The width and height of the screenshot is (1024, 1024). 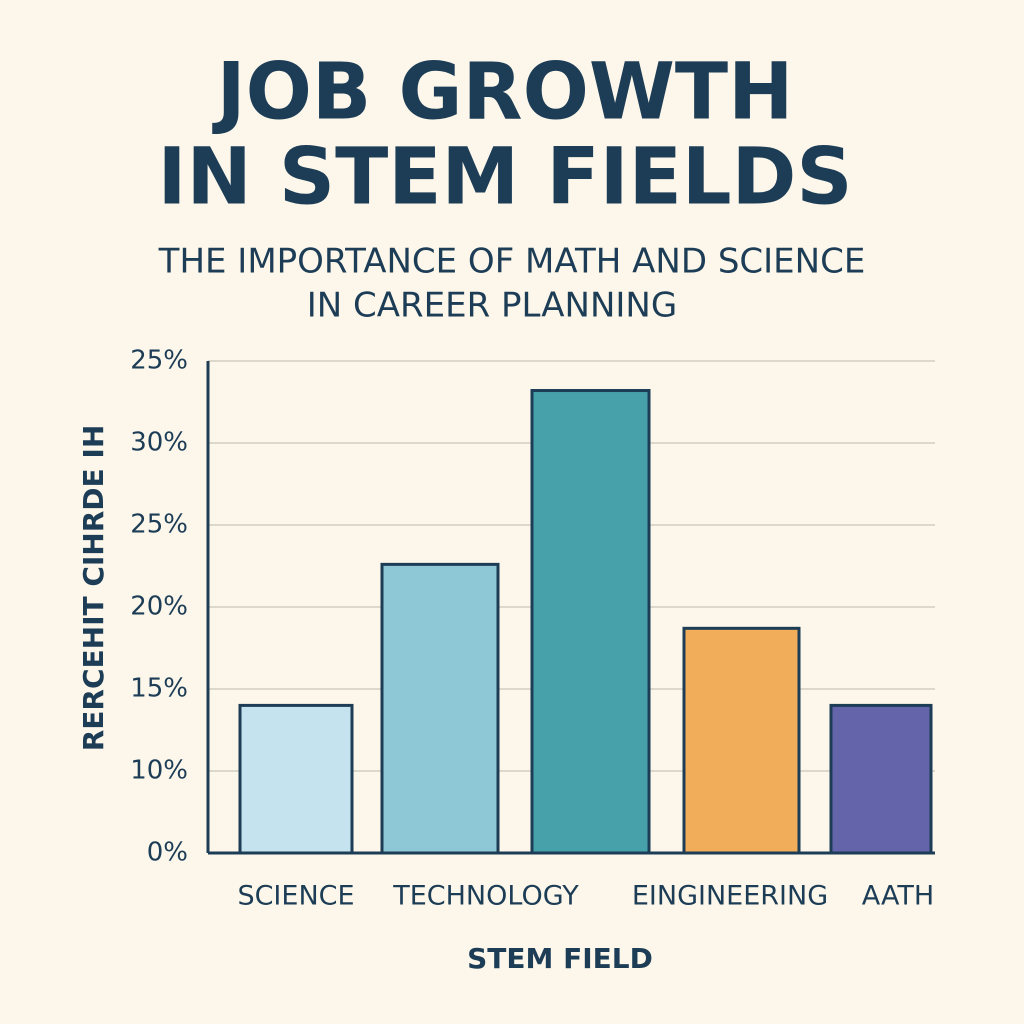 I want to click on x-tick-label: AATH, so click(x=898, y=896).